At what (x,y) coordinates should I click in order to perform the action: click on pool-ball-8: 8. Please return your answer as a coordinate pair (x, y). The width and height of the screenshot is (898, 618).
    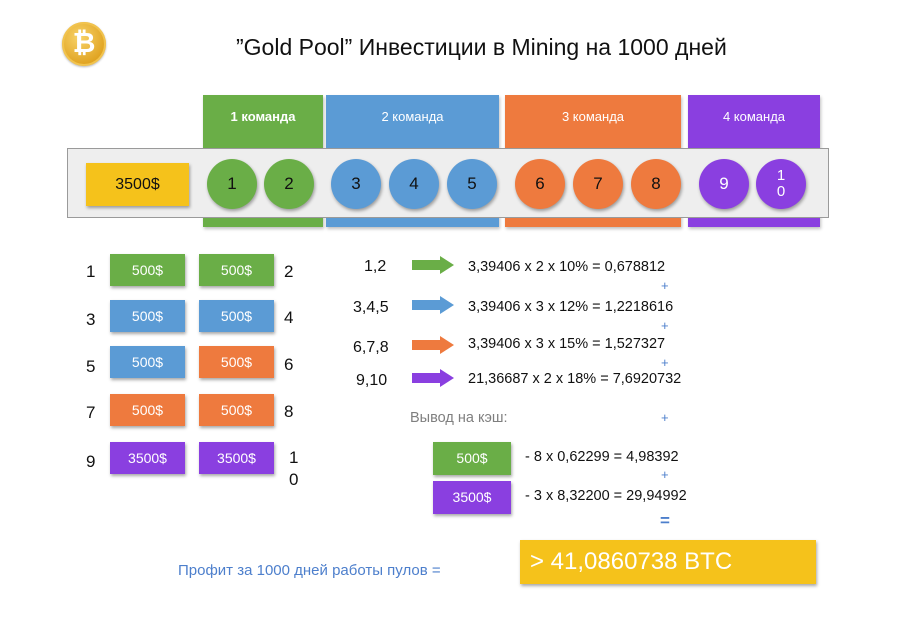
    Looking at the image, I should click on (656, 184).